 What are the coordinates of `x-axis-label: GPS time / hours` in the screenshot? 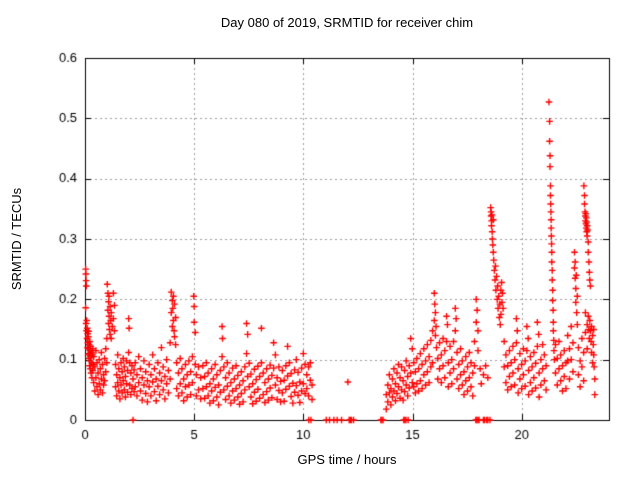 It's located at (347, 459).